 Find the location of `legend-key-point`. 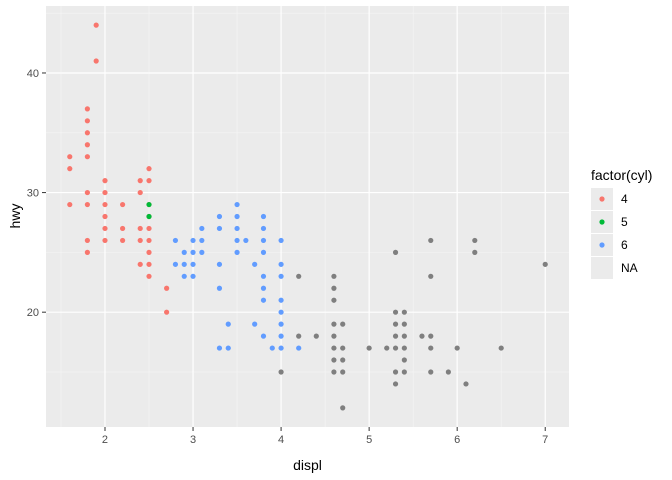

legend-key-point is located at coordinates (602, 245).